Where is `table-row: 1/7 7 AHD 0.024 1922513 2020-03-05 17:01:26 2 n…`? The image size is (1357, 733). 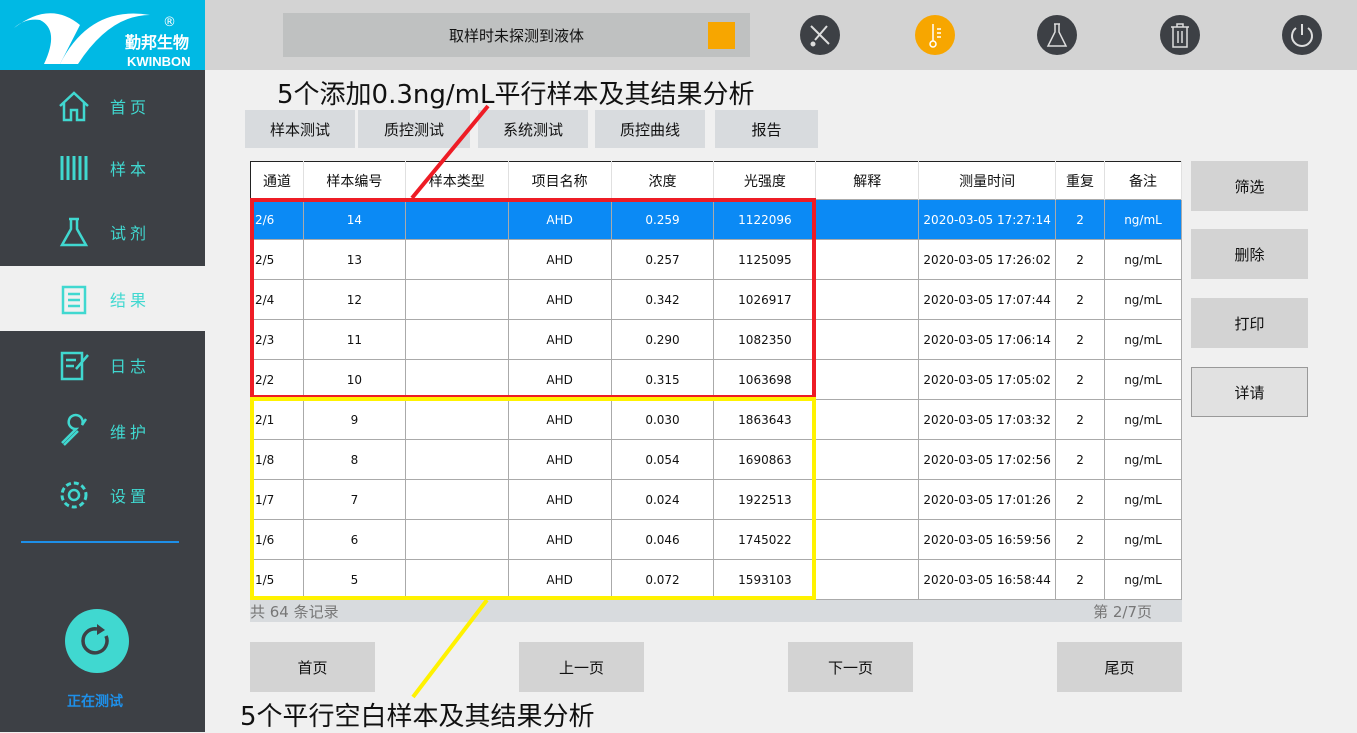
table-row: 1/7 7 AHD 0.024 1922513 2020-03-05 17:01:26 2 n… is located at coordinates (716, 499).